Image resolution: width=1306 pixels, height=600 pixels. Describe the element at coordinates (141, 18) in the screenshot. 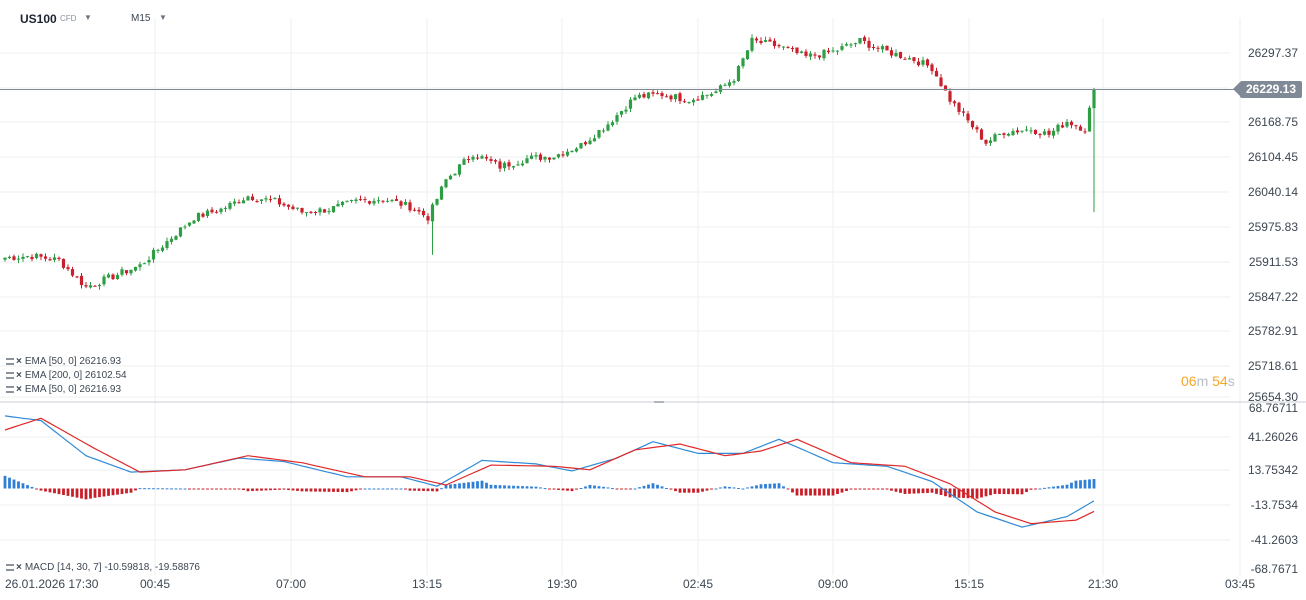

I see `timeframe-label: M15` at that location.